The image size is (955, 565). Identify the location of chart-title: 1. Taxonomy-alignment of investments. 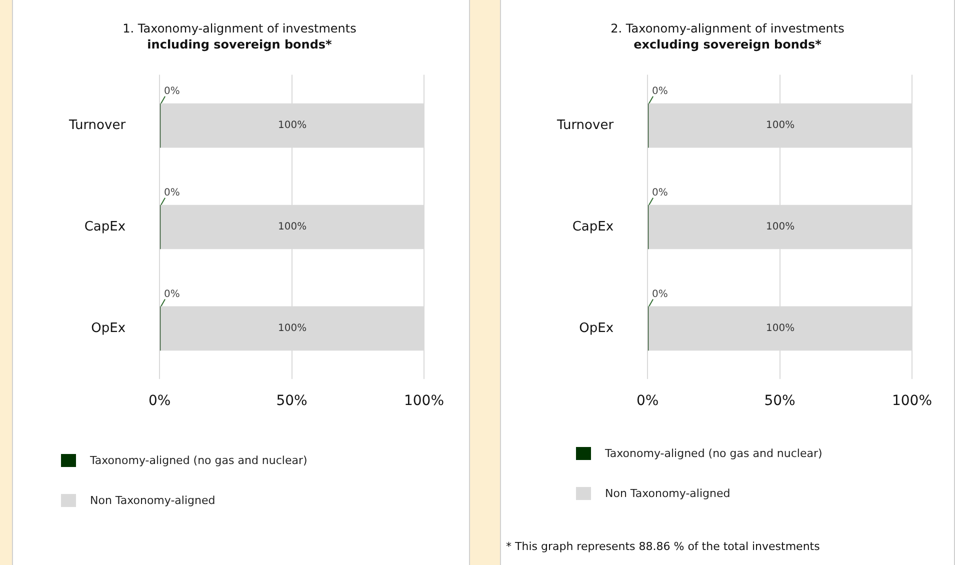
(239, 28).